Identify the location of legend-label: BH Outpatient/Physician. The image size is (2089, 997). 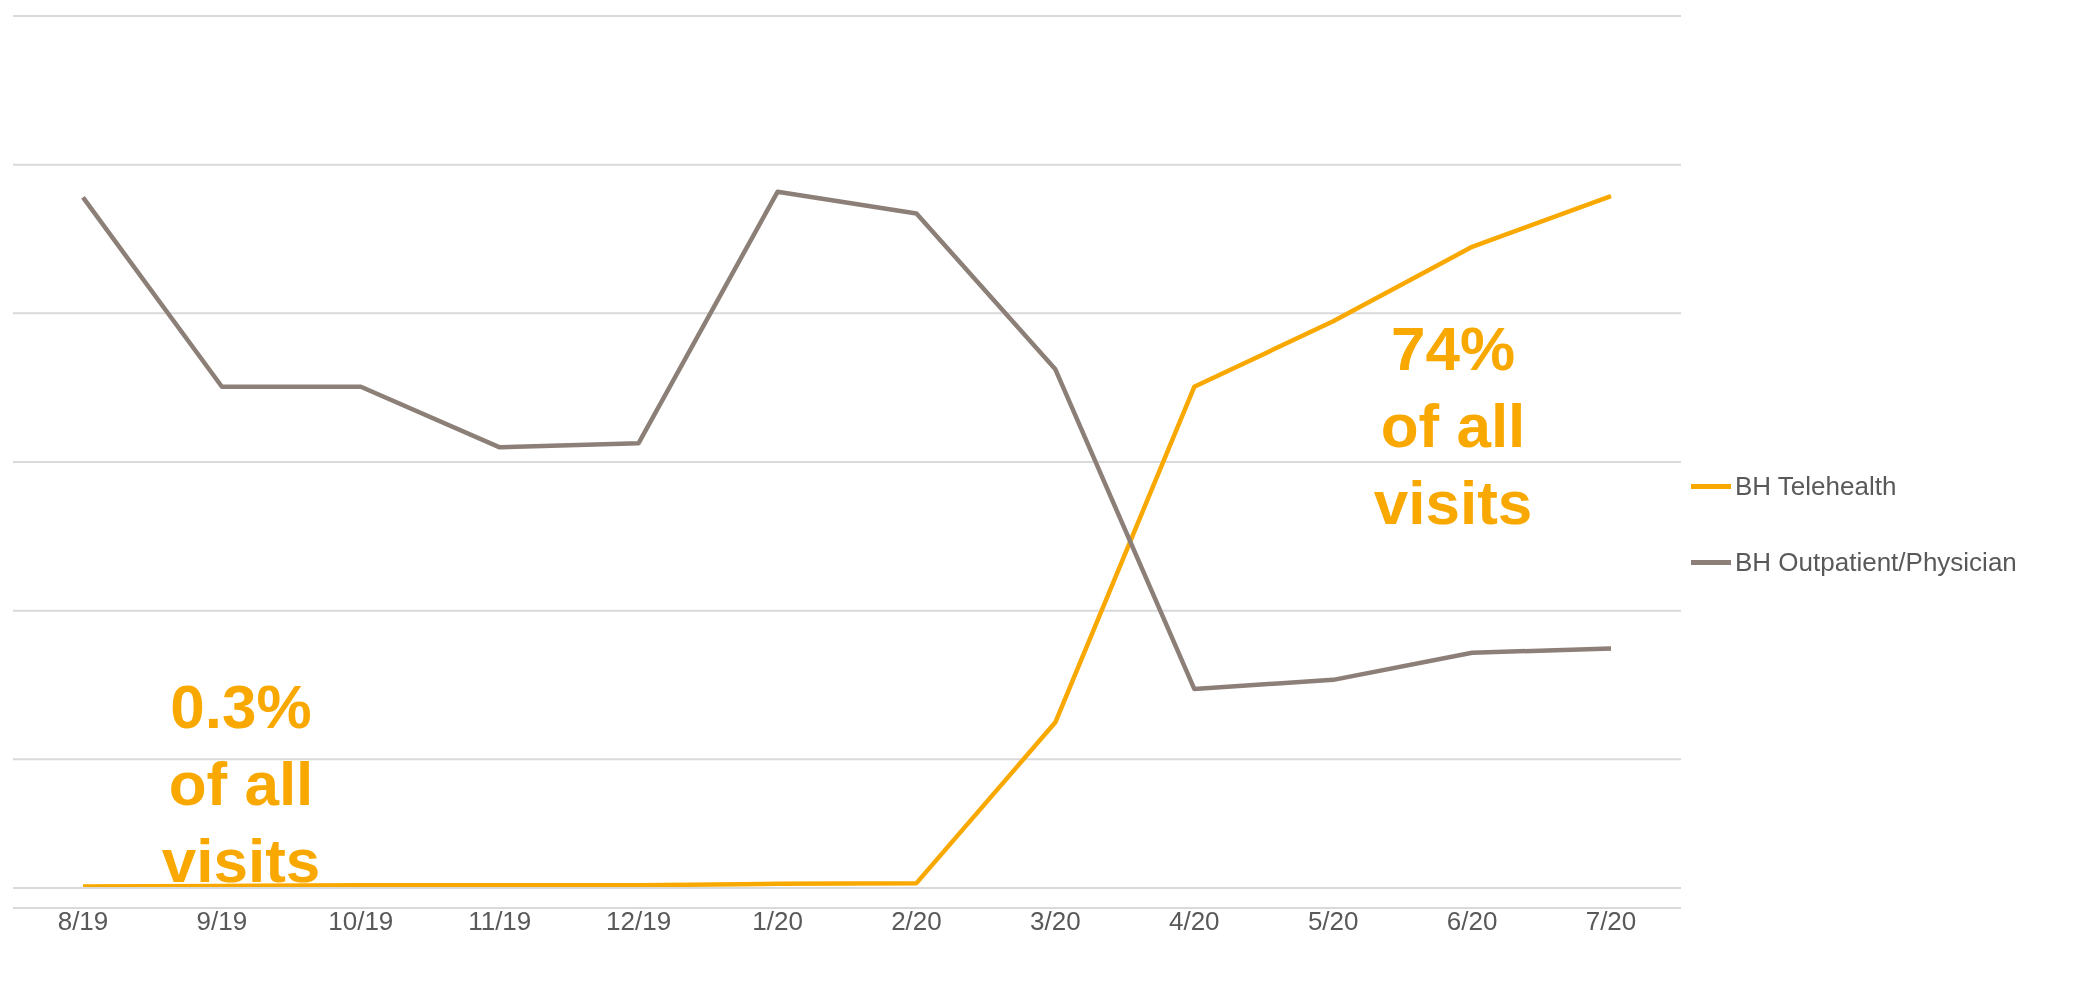
(1876, 562).